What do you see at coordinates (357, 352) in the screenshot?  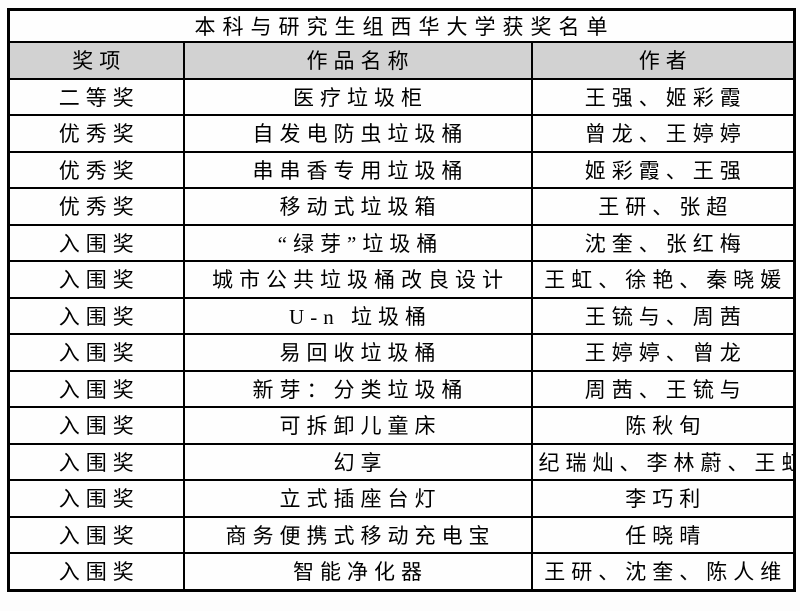 I see `work-cell: 易回收垃圾桶` at bounding box center [357, 352].